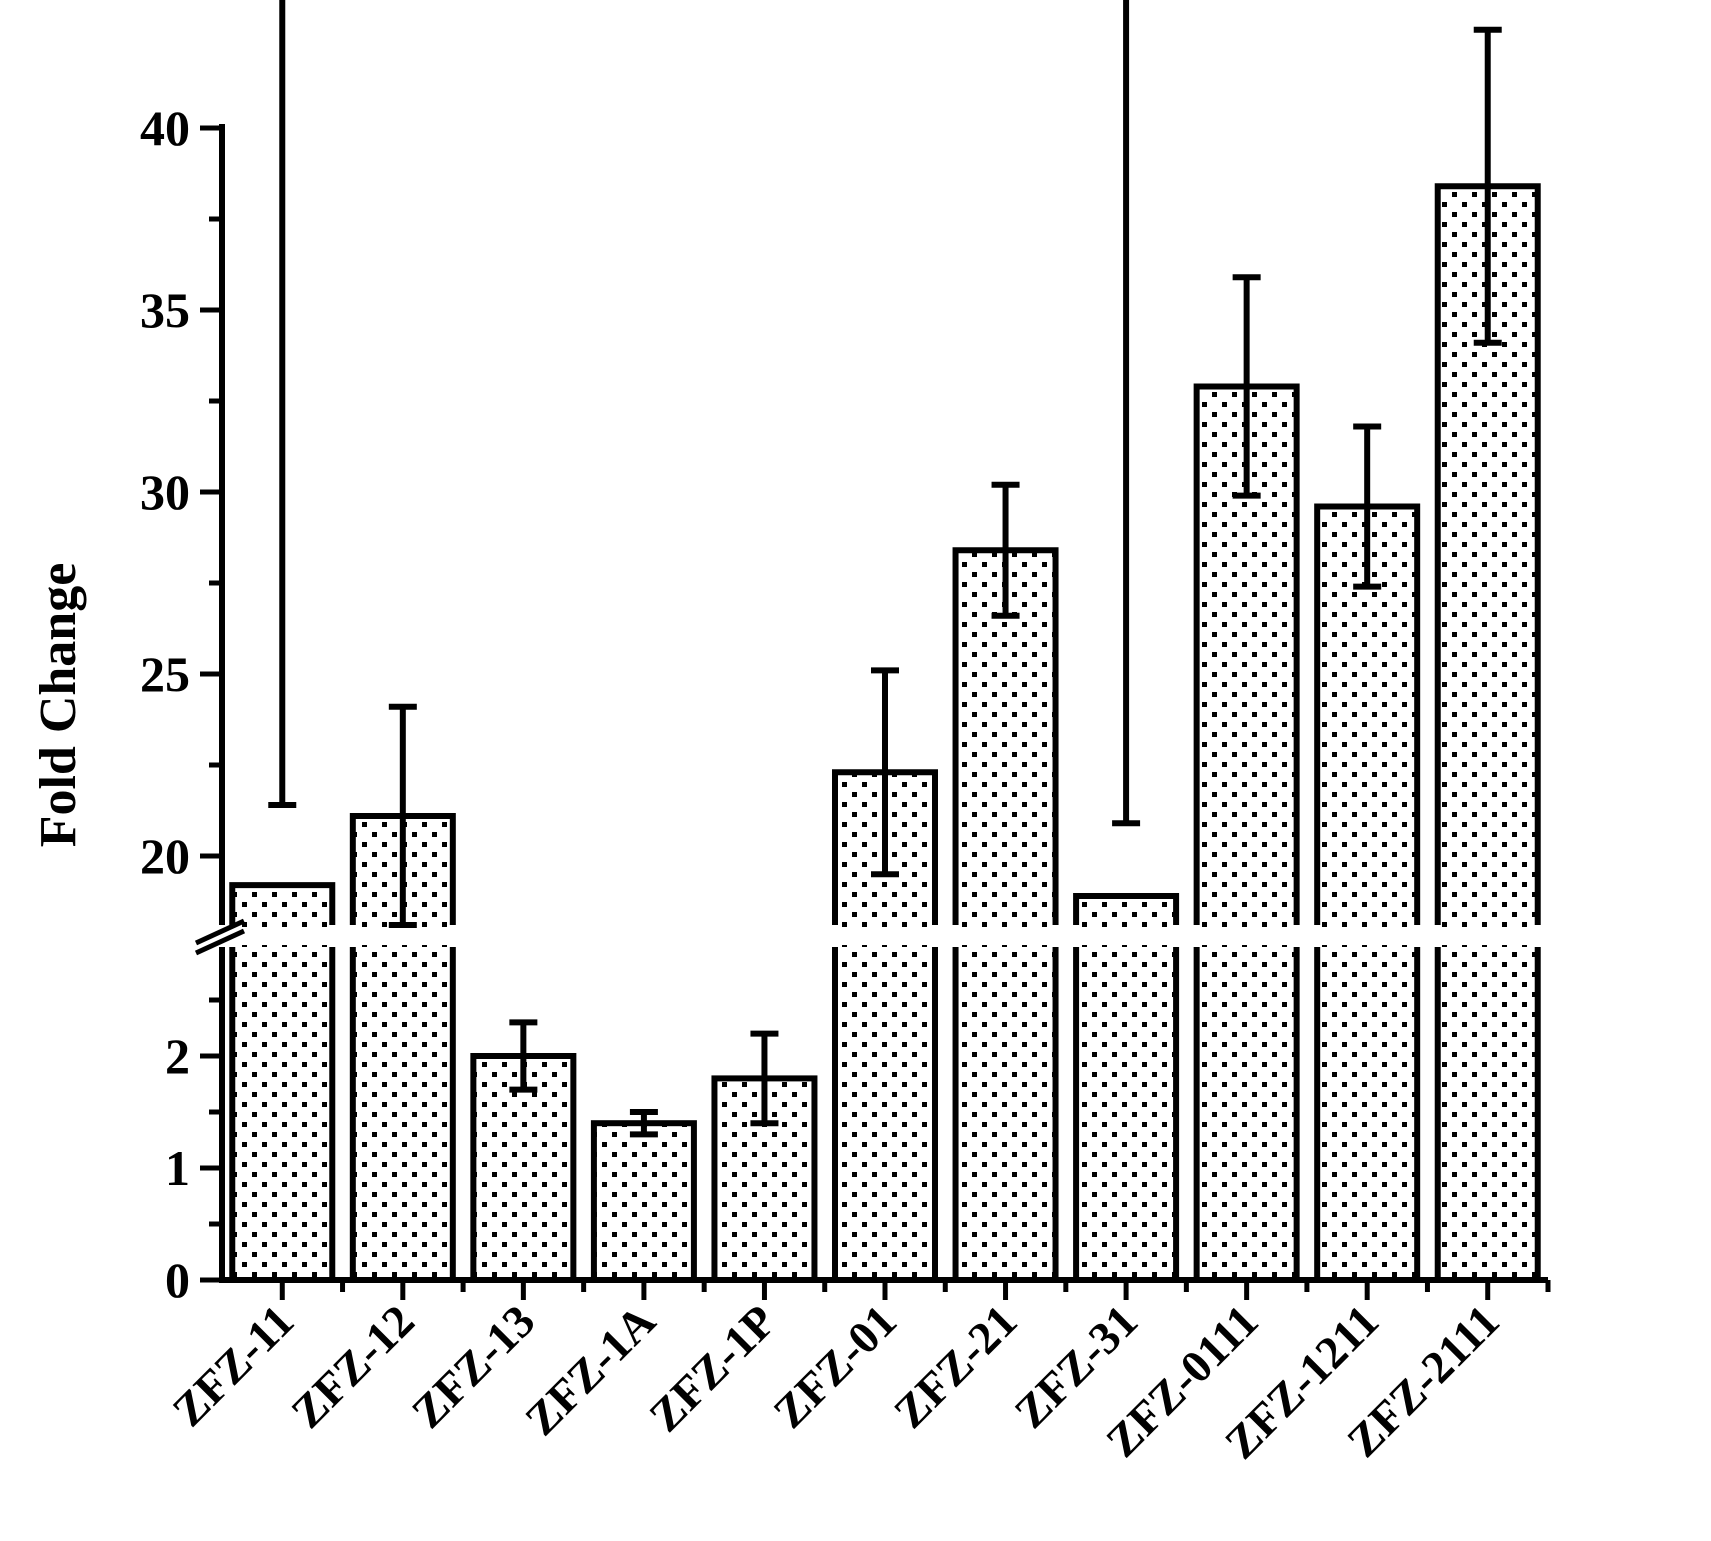 The image size is (1711, 1541). Describe the element at coordinates (165, 856) in the screenshot. I see `y-tick-label: 20` at that location.